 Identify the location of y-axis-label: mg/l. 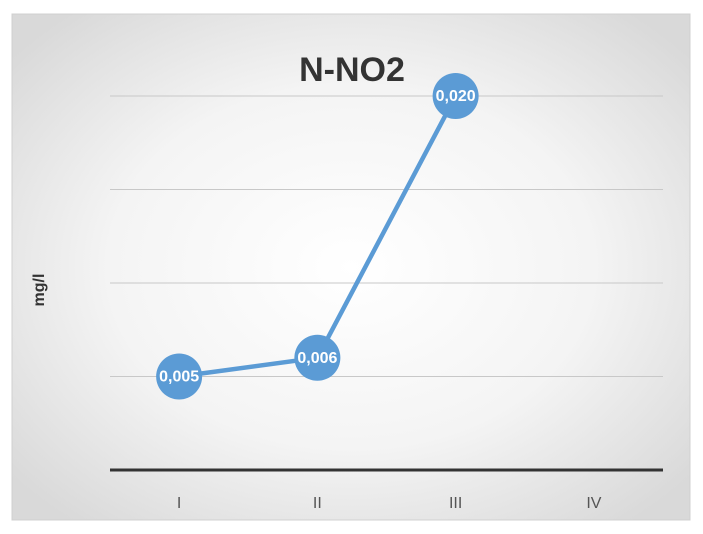
(39, 290).